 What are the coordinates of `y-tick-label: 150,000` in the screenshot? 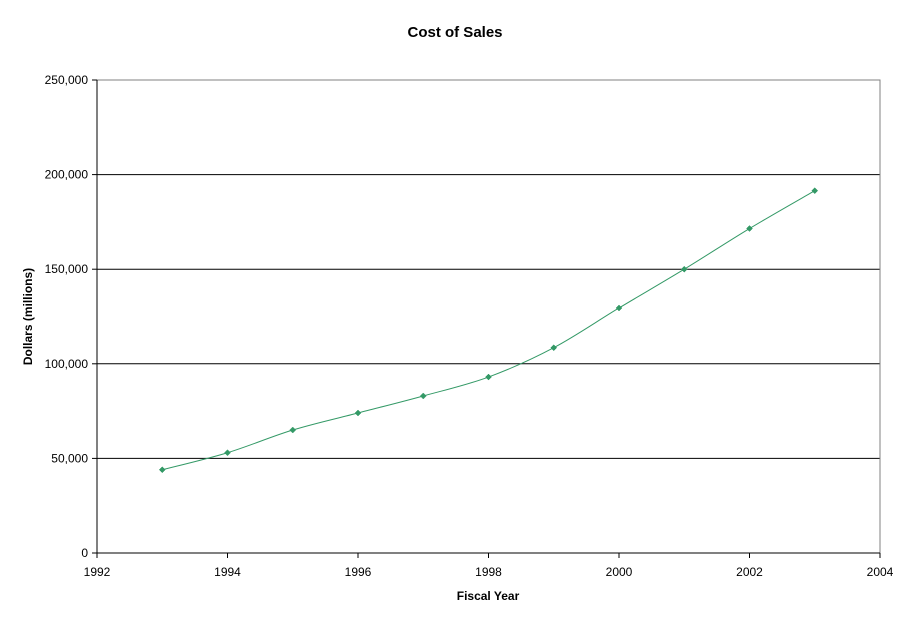 It's located at (67, 269).